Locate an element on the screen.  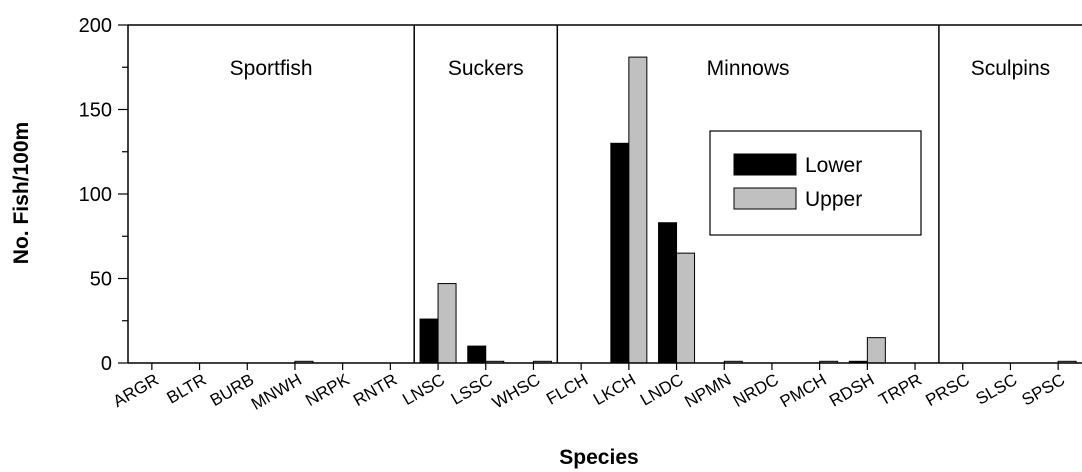
x-tick-label-lssc: LSSC is located at coordinates (472, 389).